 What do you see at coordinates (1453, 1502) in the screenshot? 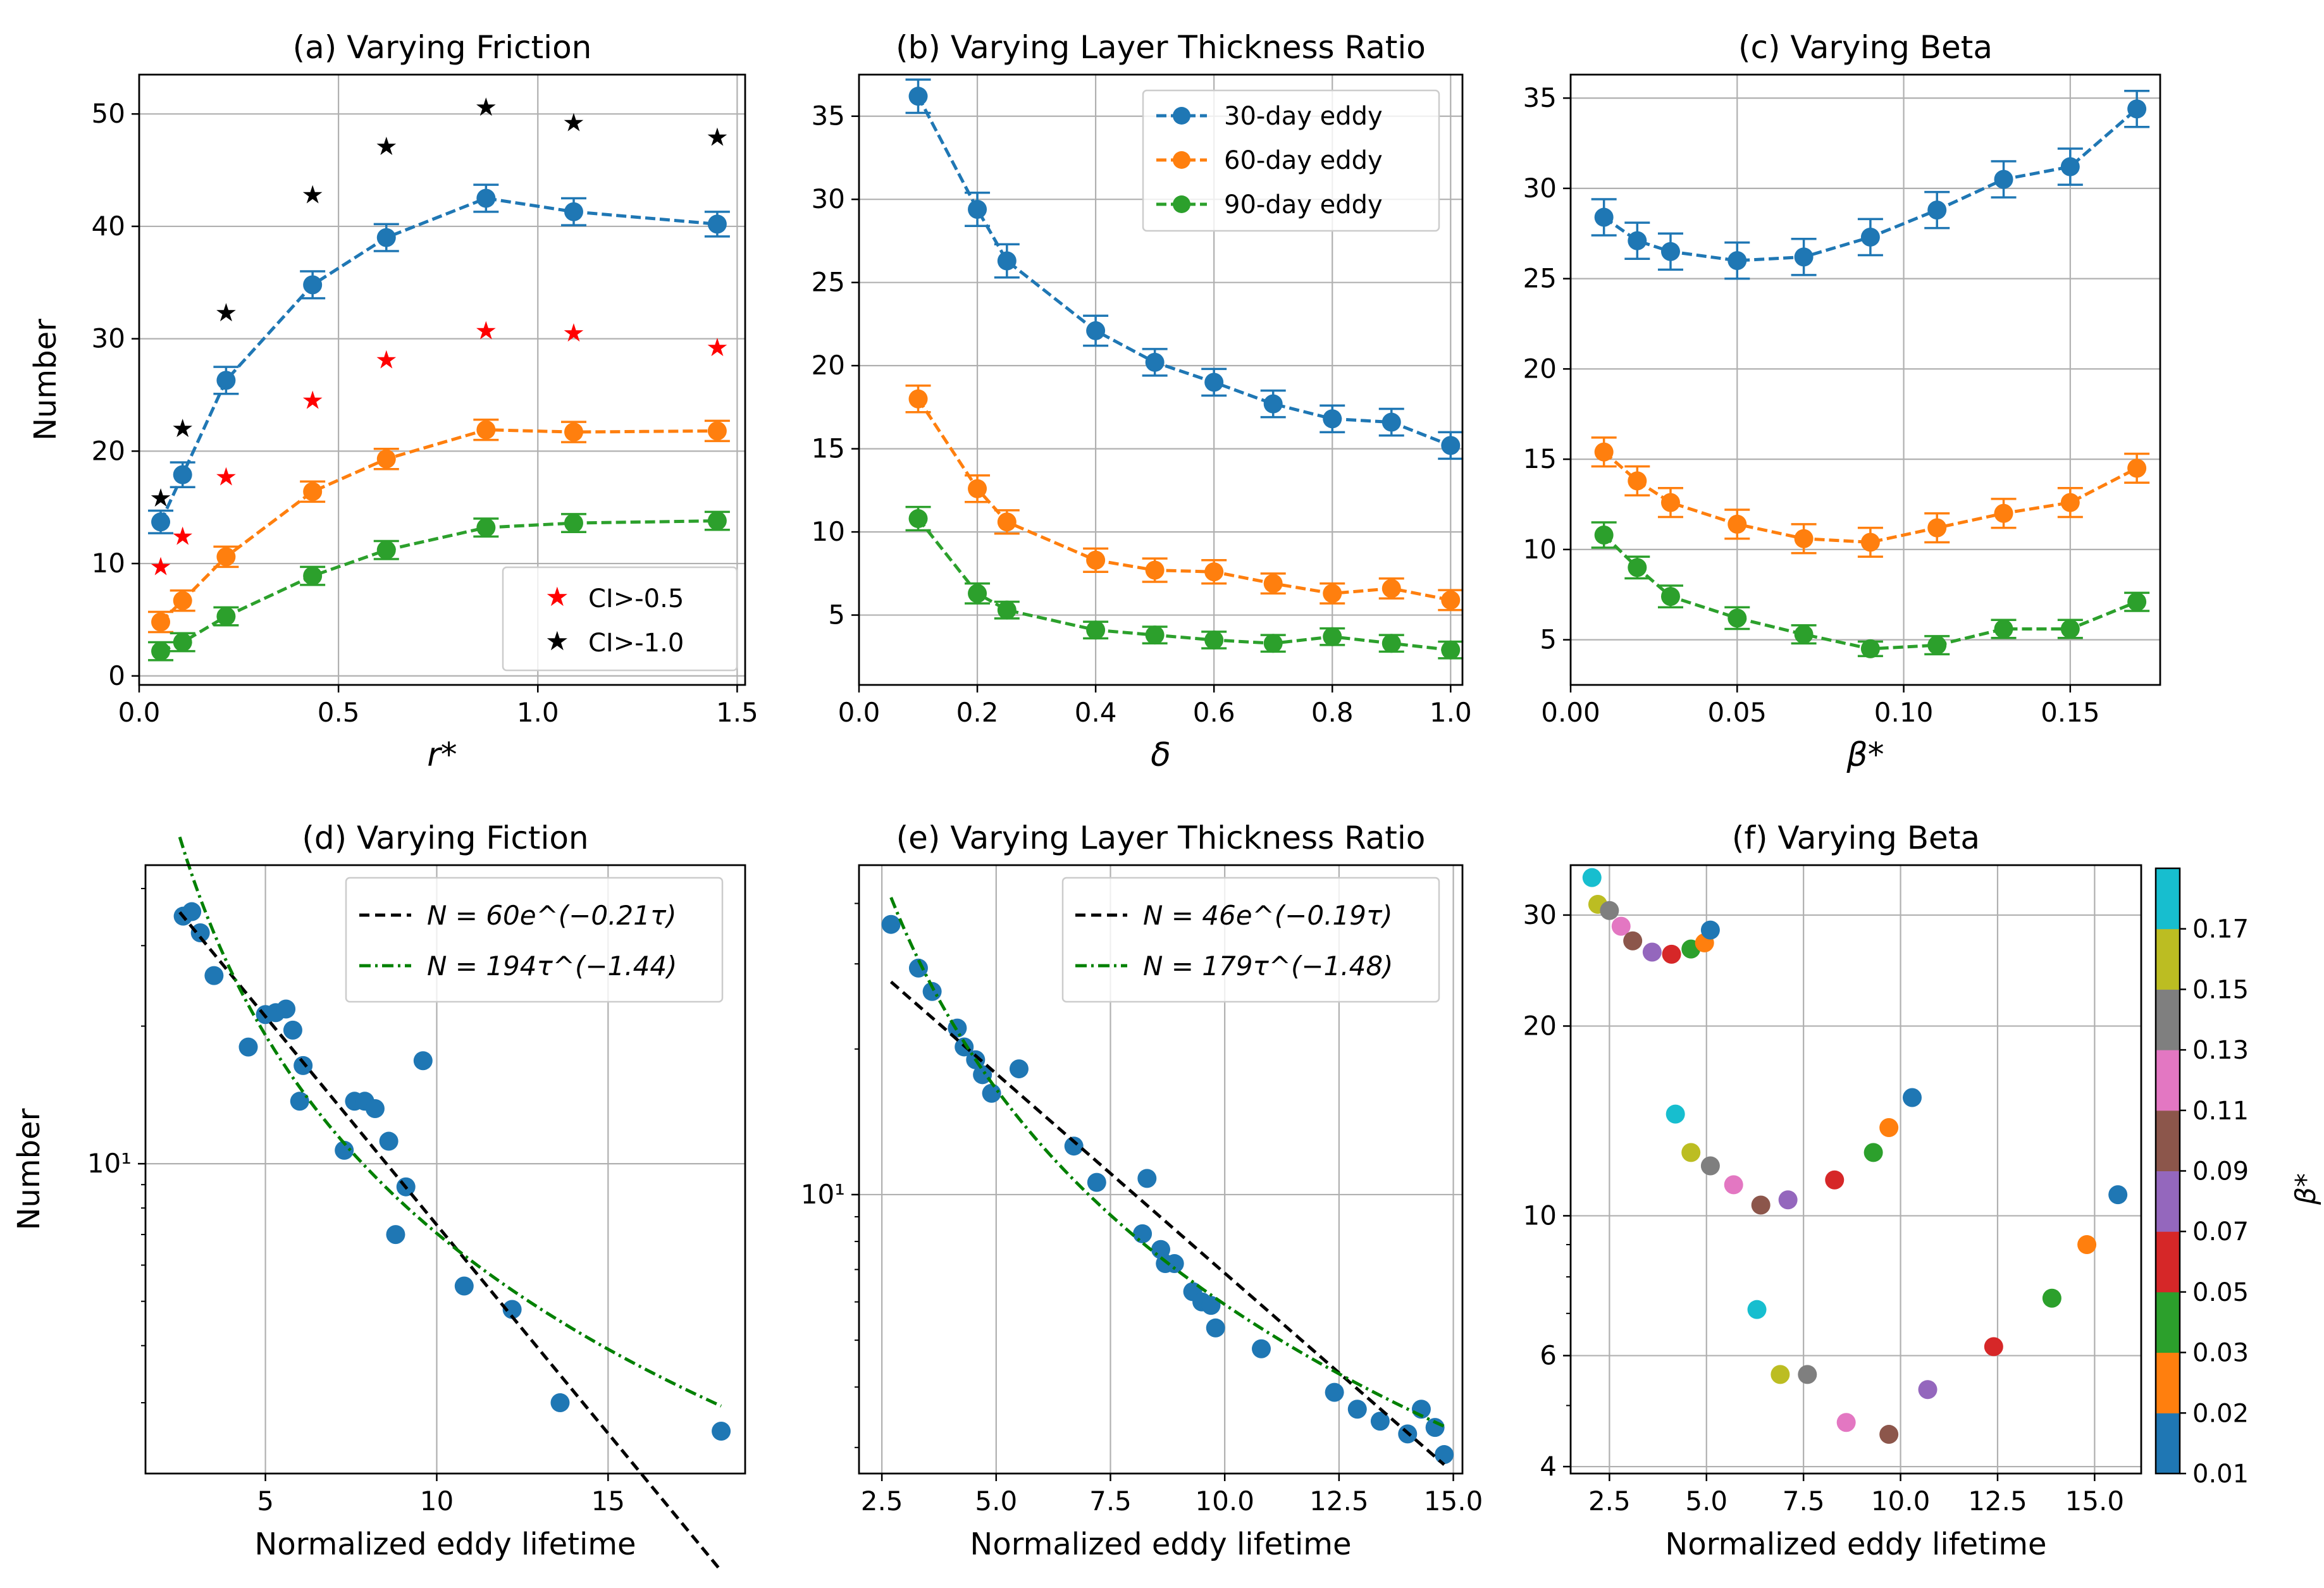
I see `xtick-label-e-5: 15.0` at bounding box center [1453, 1502].